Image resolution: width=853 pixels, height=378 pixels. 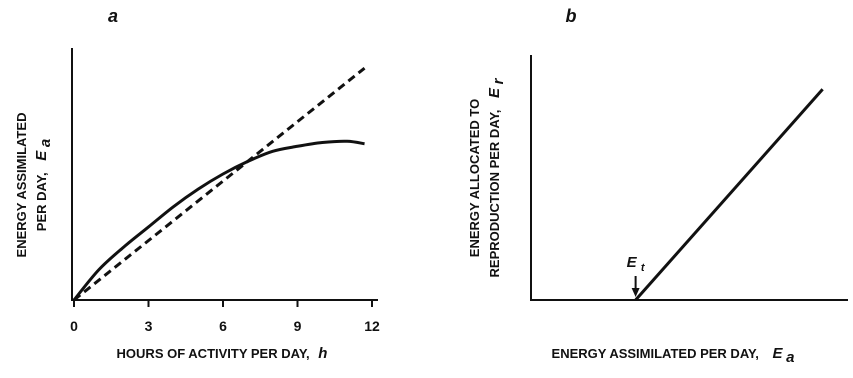 I want to click on panel-a-y-axis-label-line2-wrap: PER DAY, E a, so click(x=43, y=185).